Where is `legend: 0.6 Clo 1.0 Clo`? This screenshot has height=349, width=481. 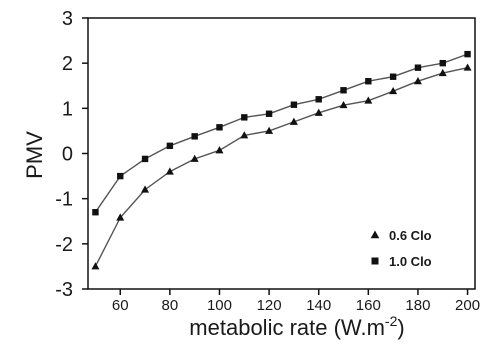 legend: 0.6 Clo 1.0 Clo is located at coordinates (401, 248).